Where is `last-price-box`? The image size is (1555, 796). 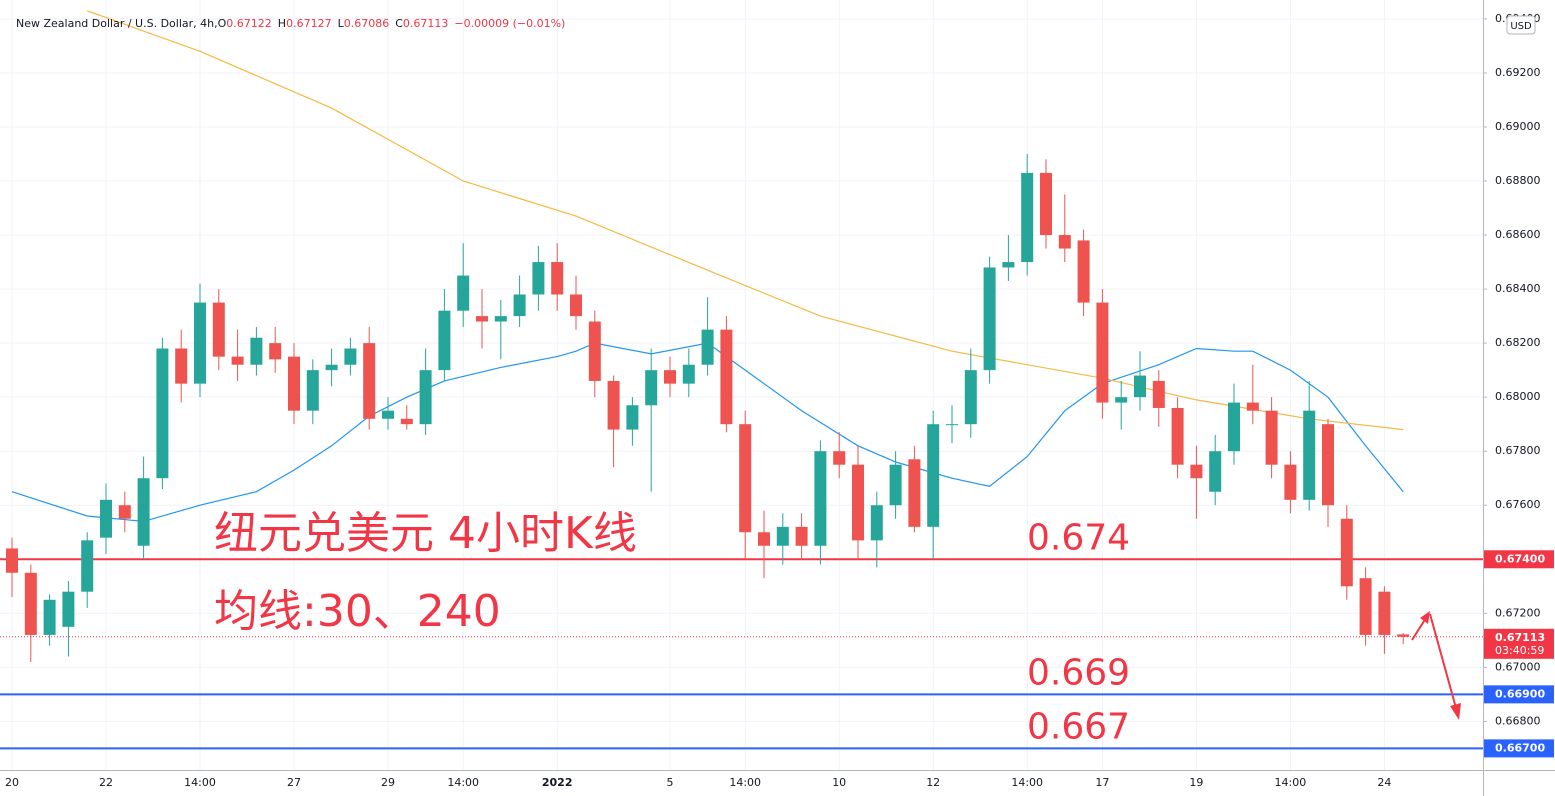
last-price-box is located at coordinates (1519, 643).